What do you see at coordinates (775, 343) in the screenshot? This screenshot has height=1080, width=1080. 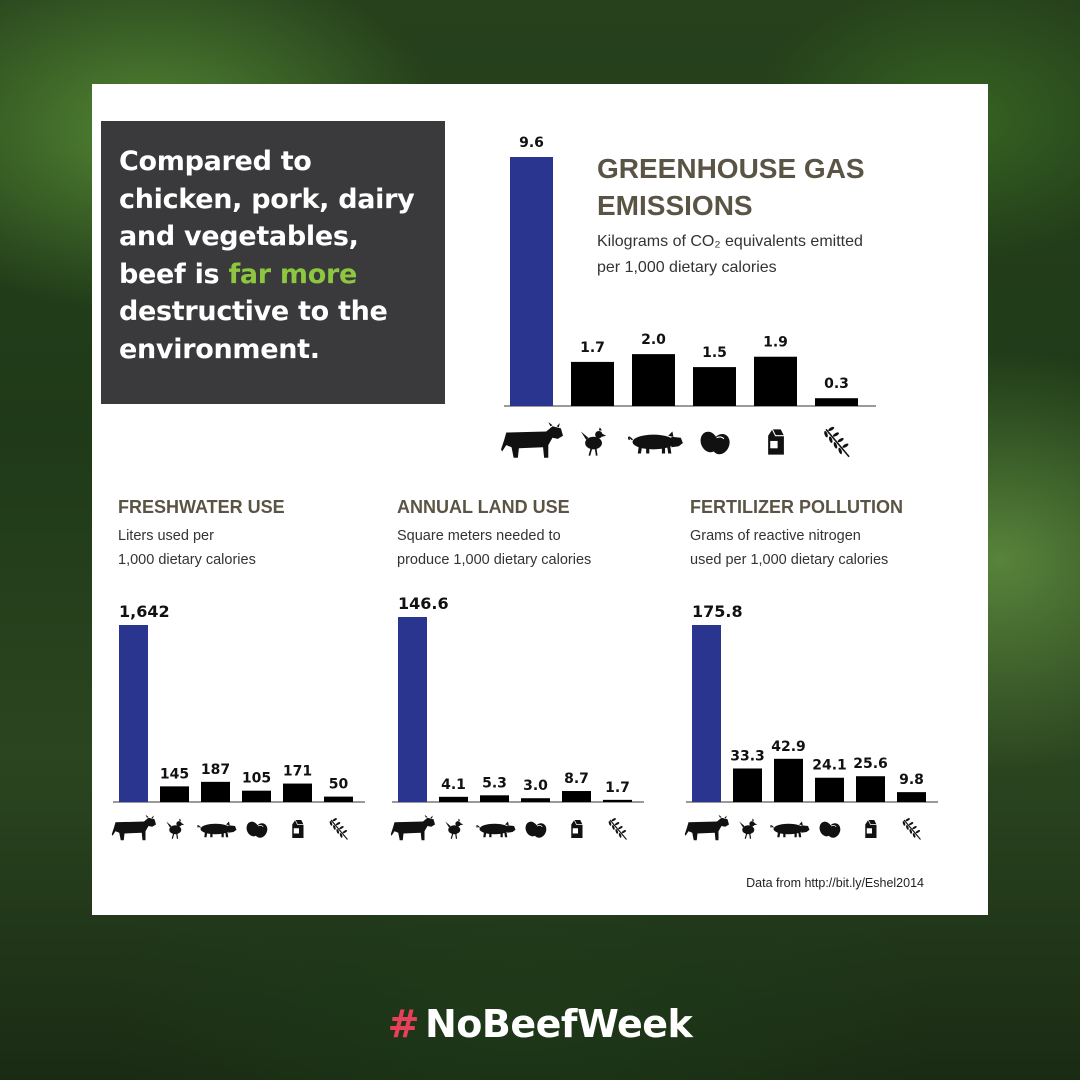 I see `value-label-milk-carton: 1.9` at bounding box center [775, 343].